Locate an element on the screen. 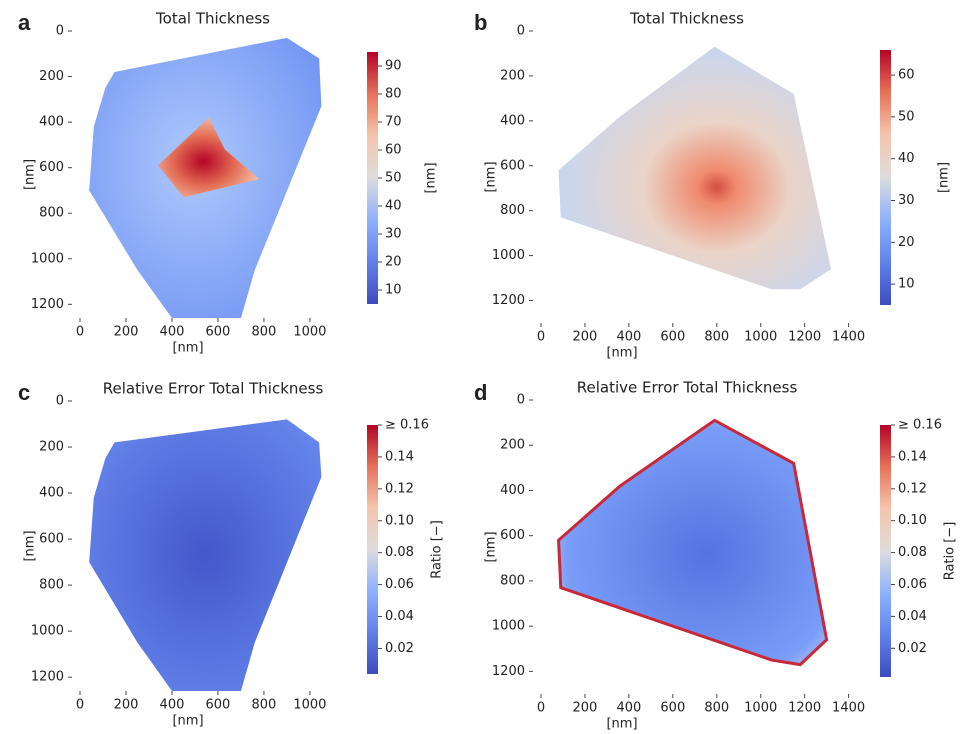 The image size is (961, 734). panel-label: a is located at coordinates (24, 22).